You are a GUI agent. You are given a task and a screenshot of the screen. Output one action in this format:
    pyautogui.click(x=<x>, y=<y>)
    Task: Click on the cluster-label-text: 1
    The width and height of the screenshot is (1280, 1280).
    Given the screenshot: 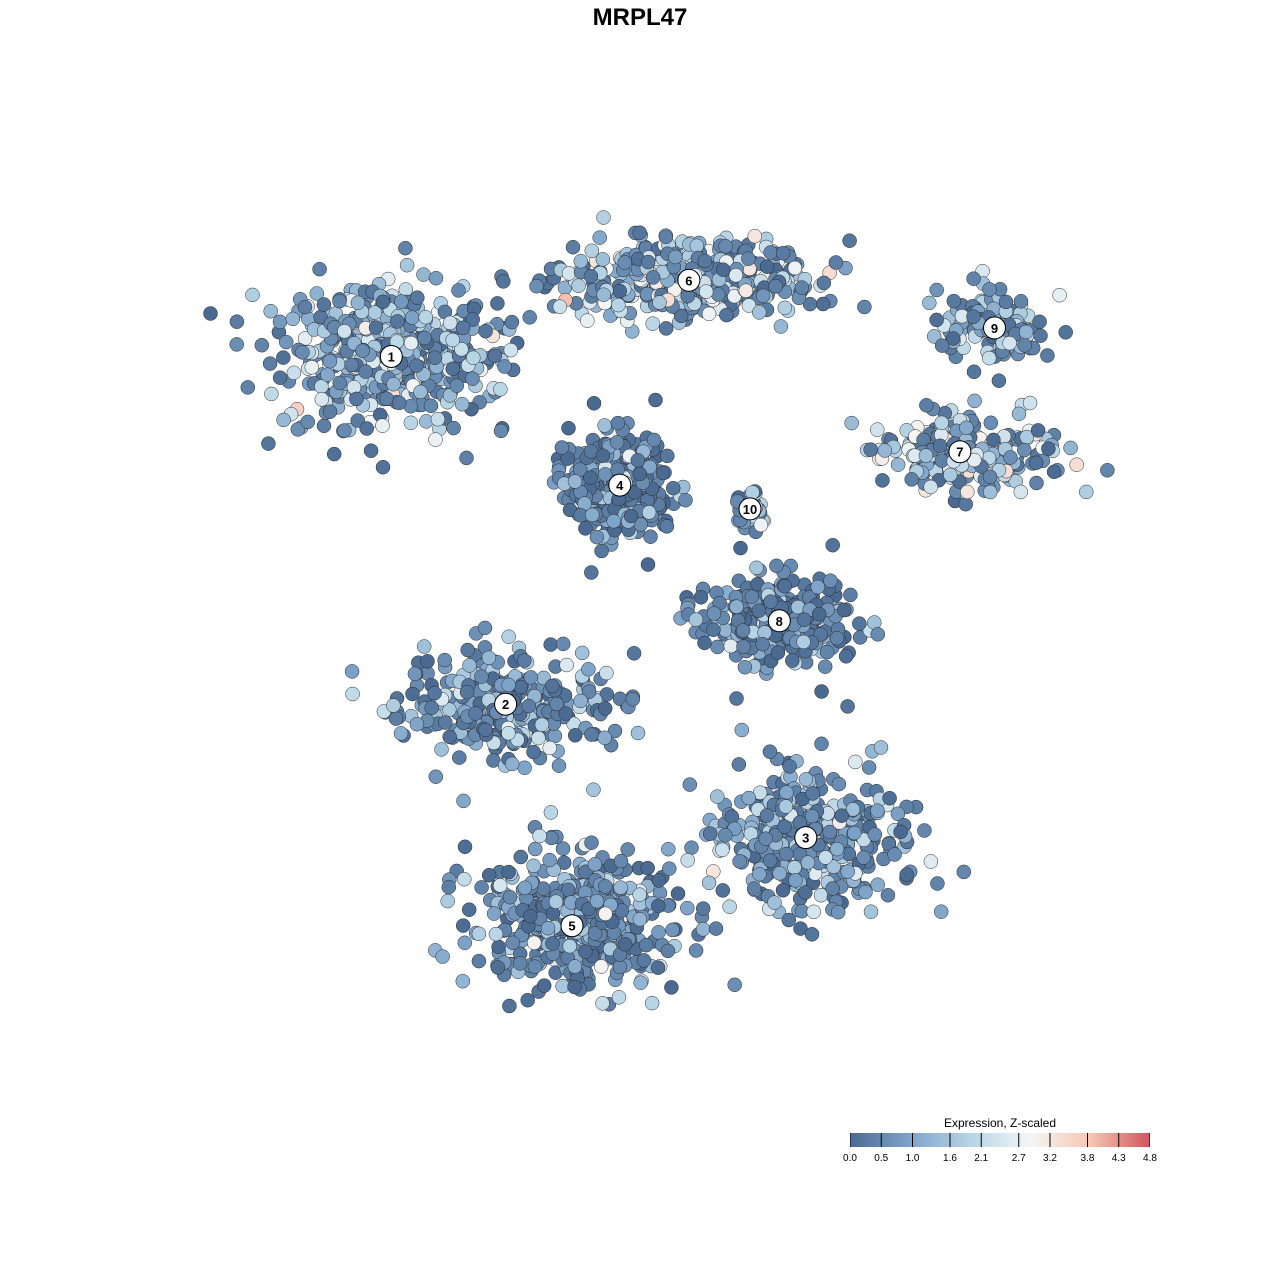 What is the action you would take?
    pyautogui.click(x=391, y=357)
    